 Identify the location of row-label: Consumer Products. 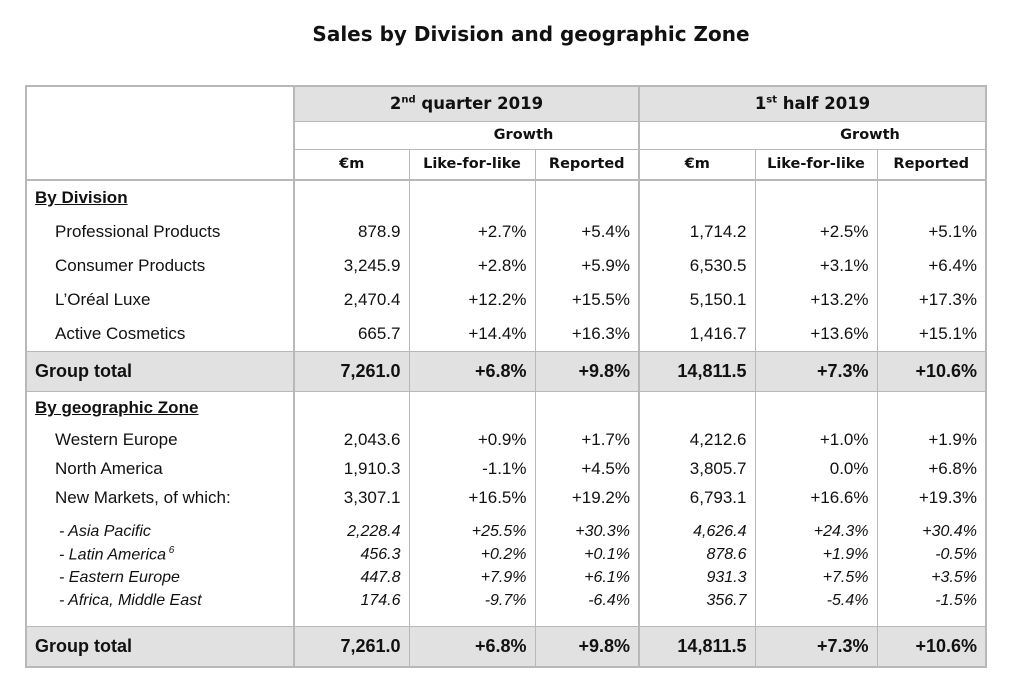
(159, 266).